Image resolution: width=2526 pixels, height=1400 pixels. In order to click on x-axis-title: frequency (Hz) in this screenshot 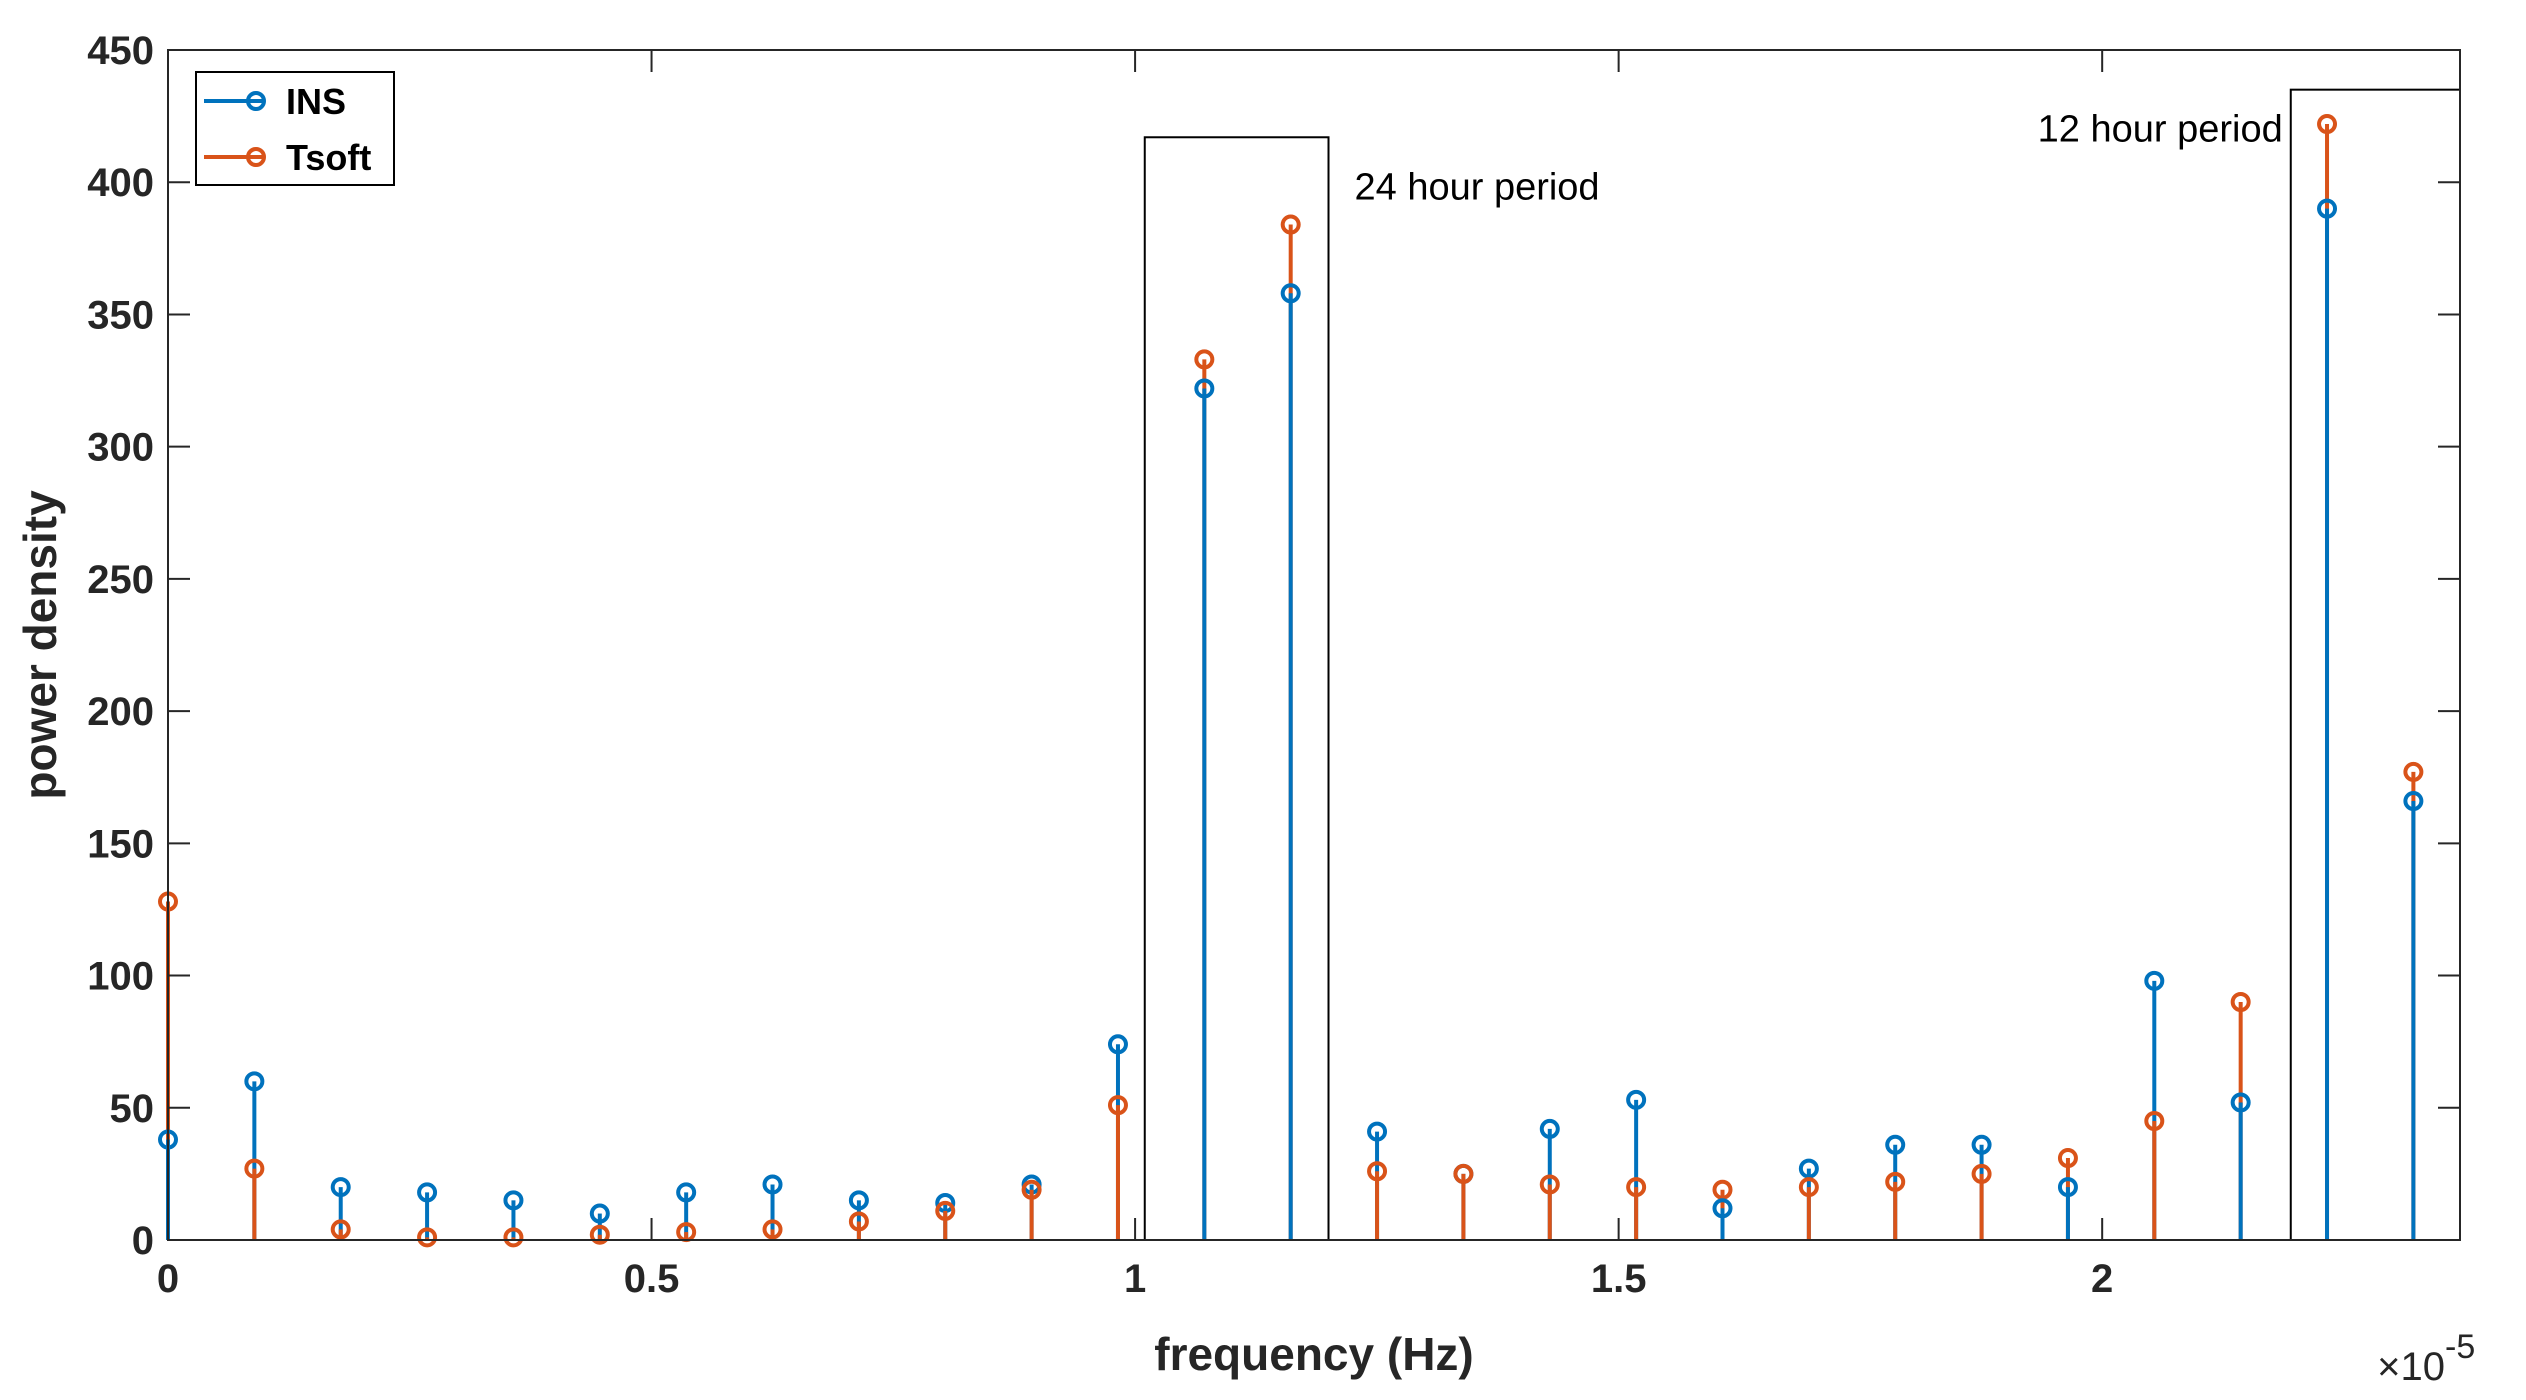, I will do `click(1313, 1354)`.